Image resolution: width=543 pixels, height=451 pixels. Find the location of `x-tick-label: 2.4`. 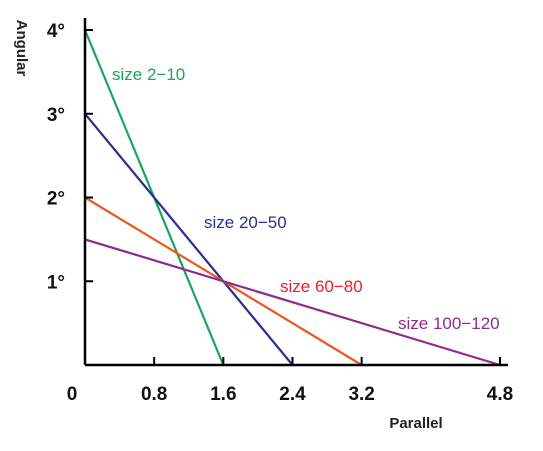

x-tick-label: 2.4 is located at coordinates (292, 394).